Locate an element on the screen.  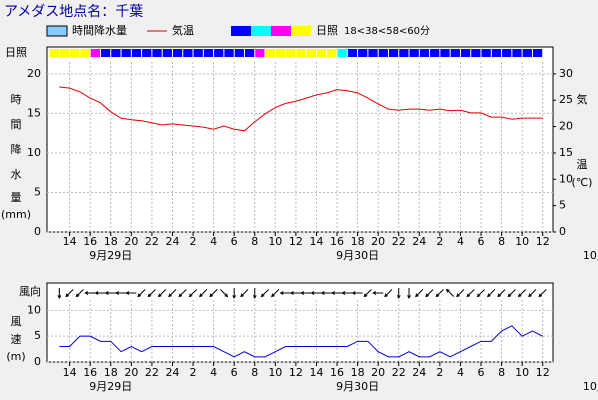
sunshine-label: 日照 is located at coordinates (16, 52).